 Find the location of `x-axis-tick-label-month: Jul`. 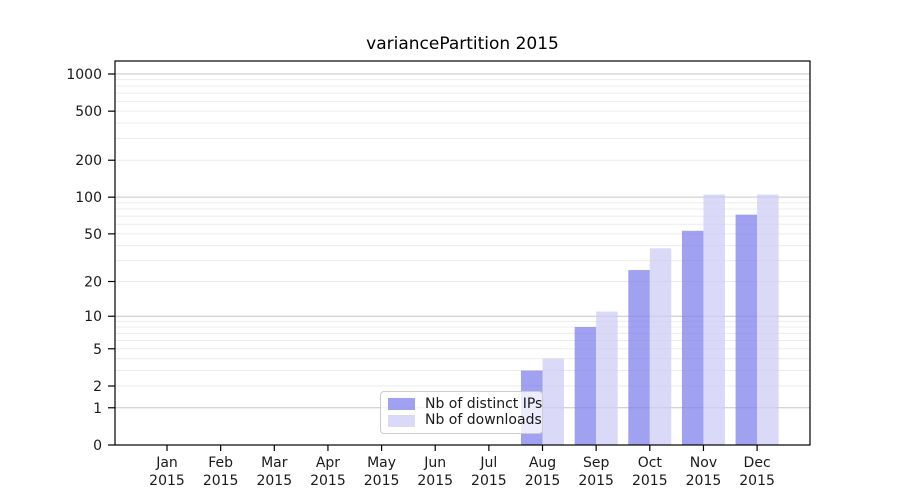

x-axis-tick-label-month: Jul is located at coordinates (488, 463).